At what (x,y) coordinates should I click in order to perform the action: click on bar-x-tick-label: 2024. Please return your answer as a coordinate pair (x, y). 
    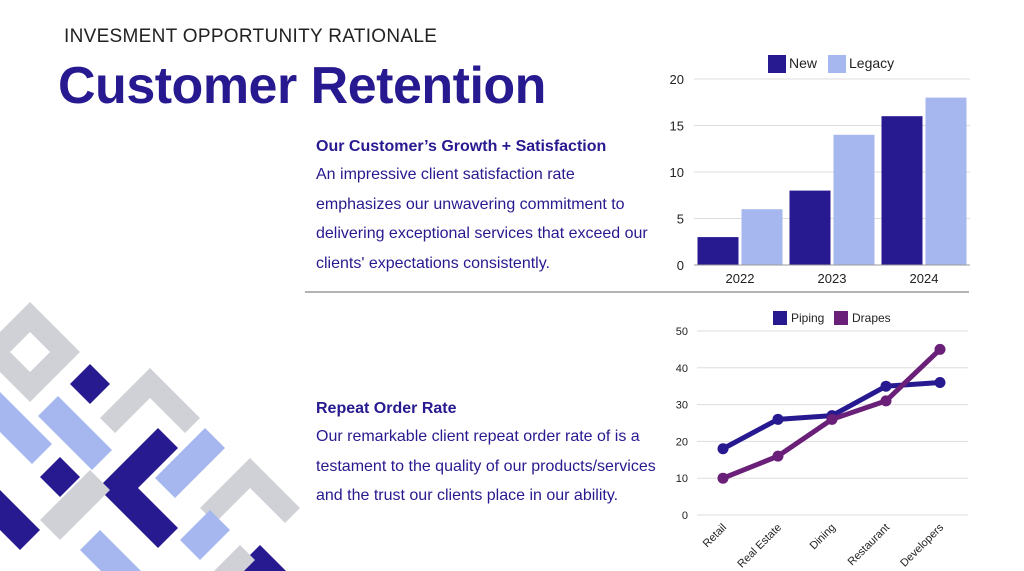
    Looking at the image, I should click on (924, 278).